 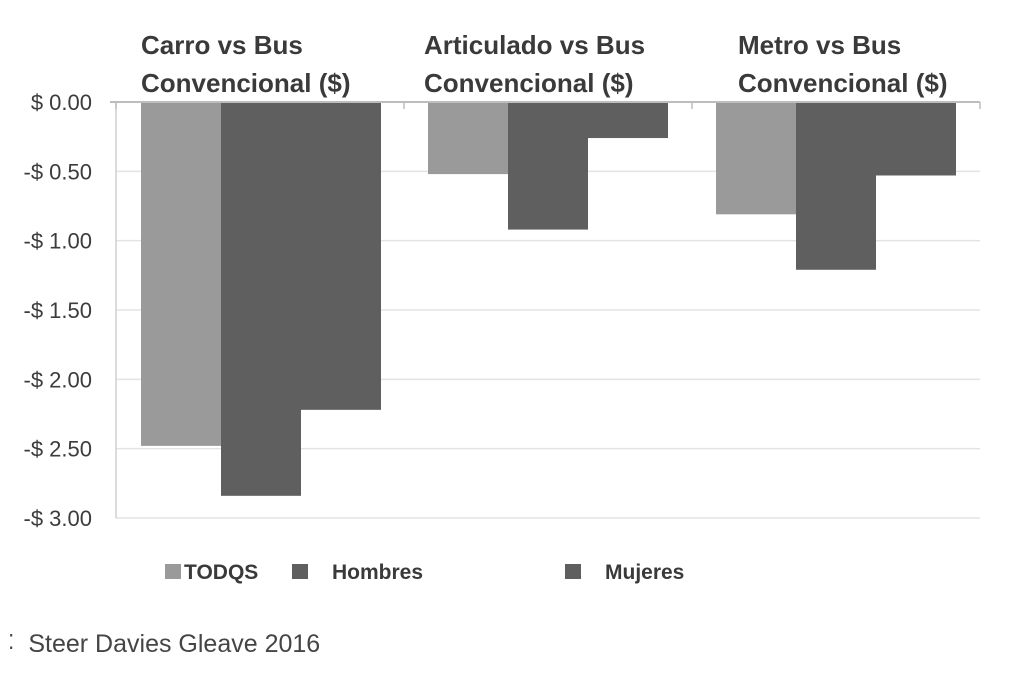 What do you see at coordinates (174, 644) in the screenshot?
I see `source-text: Steer Davies Gleave 2016` at bounding box center [174, 644].